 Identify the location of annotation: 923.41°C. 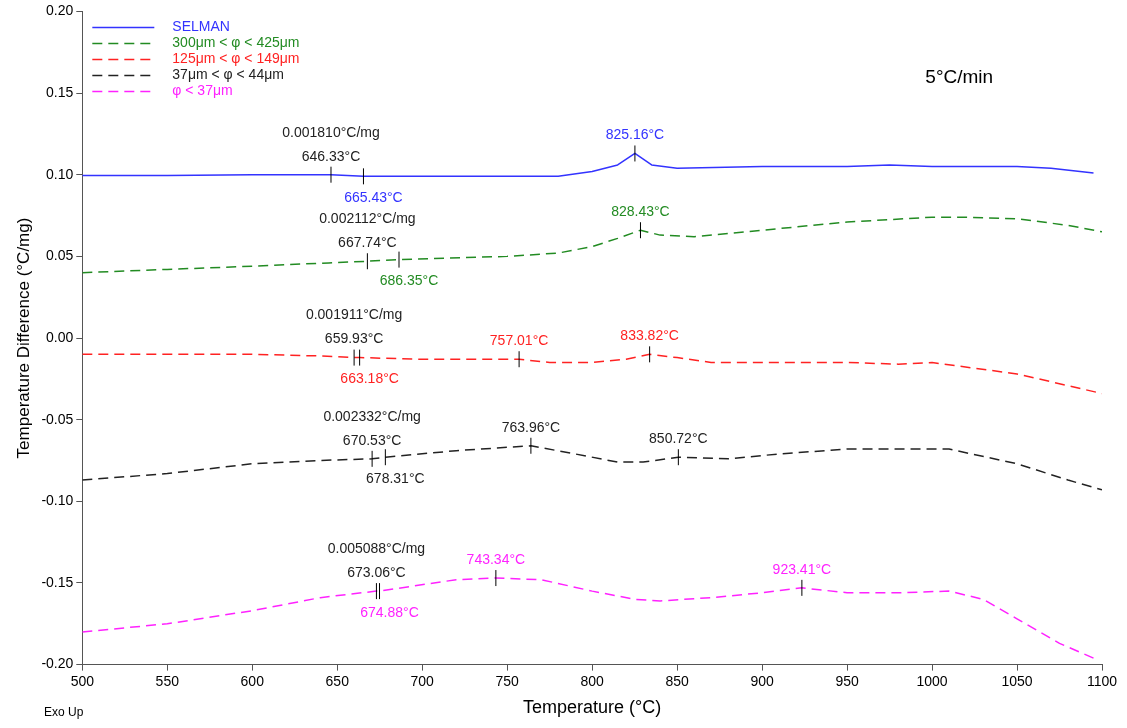
(802, 568).